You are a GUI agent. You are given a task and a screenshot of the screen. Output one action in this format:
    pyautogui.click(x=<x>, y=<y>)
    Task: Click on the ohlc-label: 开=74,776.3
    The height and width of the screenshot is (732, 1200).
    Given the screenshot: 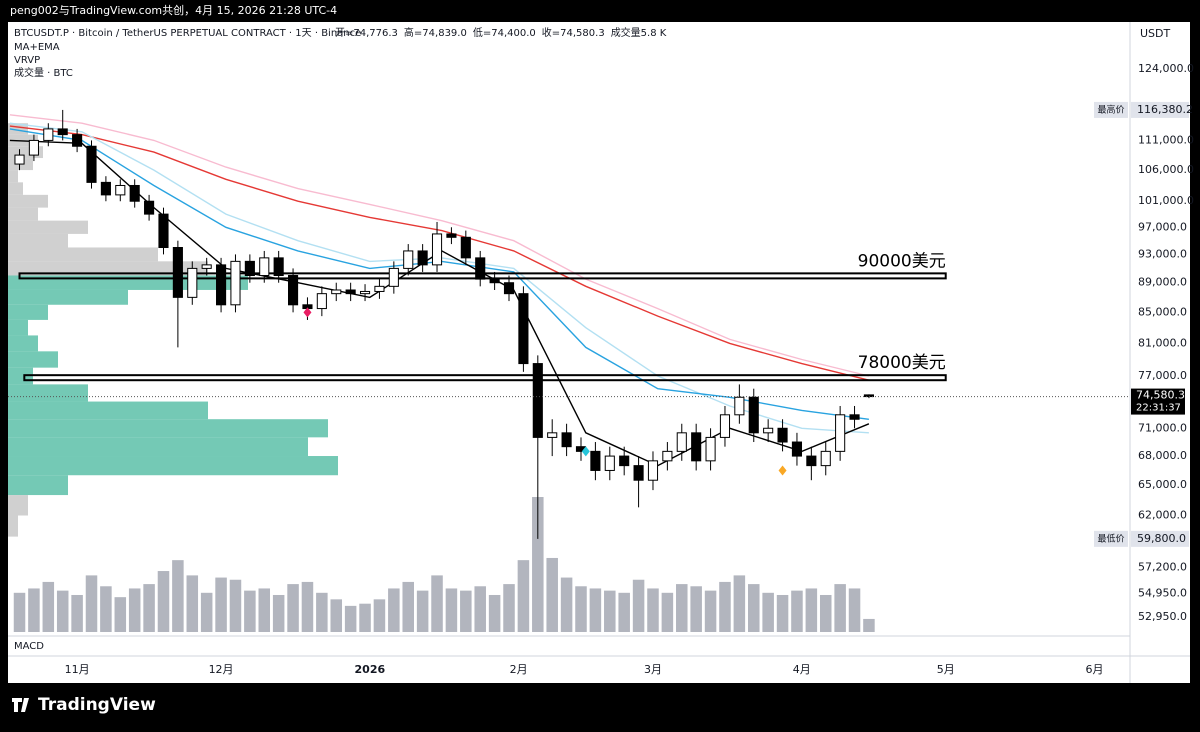 What is the action you would take?
    pyautogui.click(x=366, y=33)
    